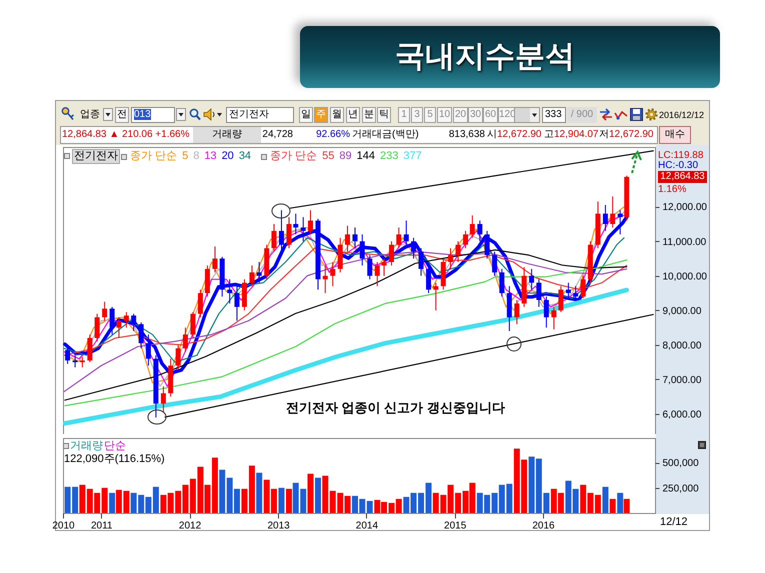 This screenshot has width=765, height=573. I want to click on text: HC:-0.30, so click(679, 165).